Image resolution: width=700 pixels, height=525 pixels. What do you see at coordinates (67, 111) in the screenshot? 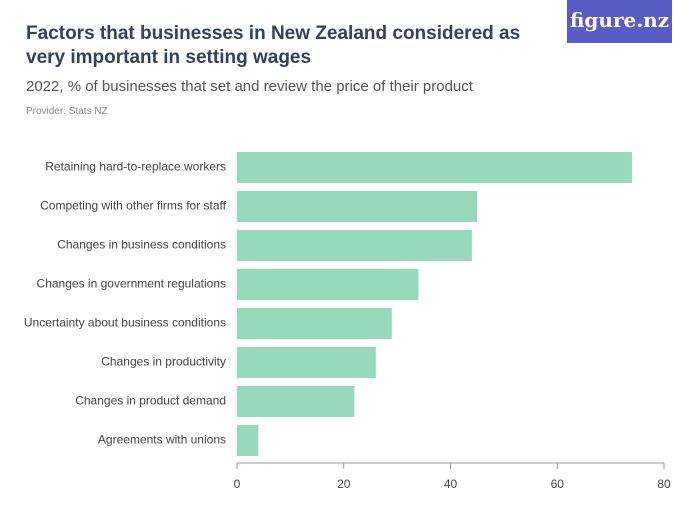
I see `provider: Provider: Stats NZ` at bounding box center [67, 111].